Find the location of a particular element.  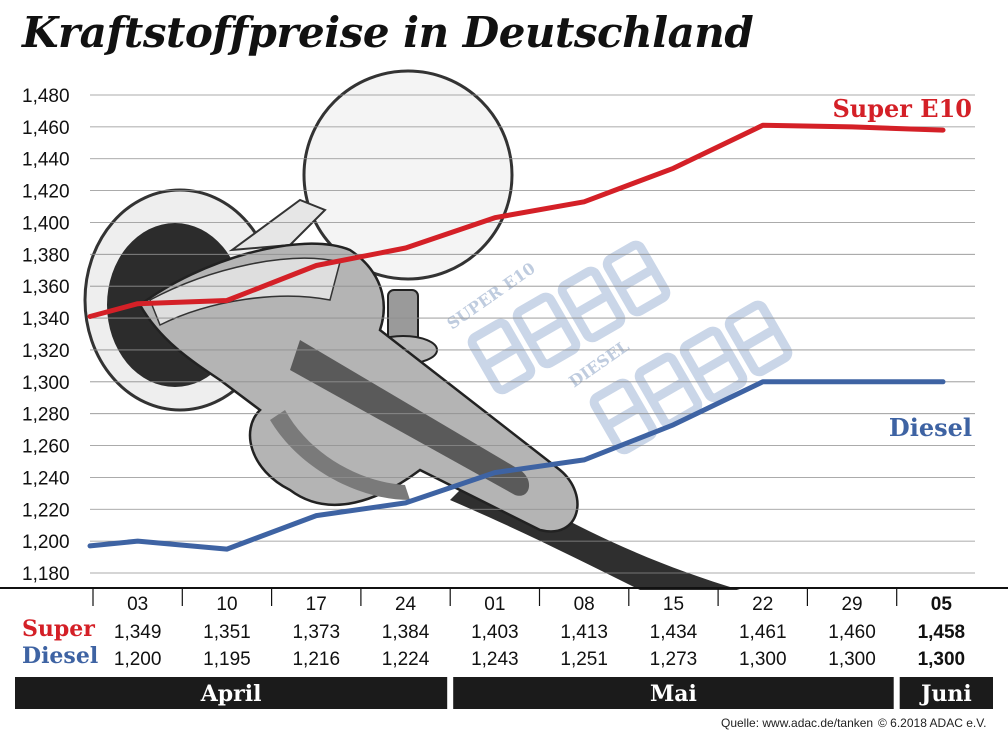

y-tick-label: 1,360 is located at coordinates (46, 287).